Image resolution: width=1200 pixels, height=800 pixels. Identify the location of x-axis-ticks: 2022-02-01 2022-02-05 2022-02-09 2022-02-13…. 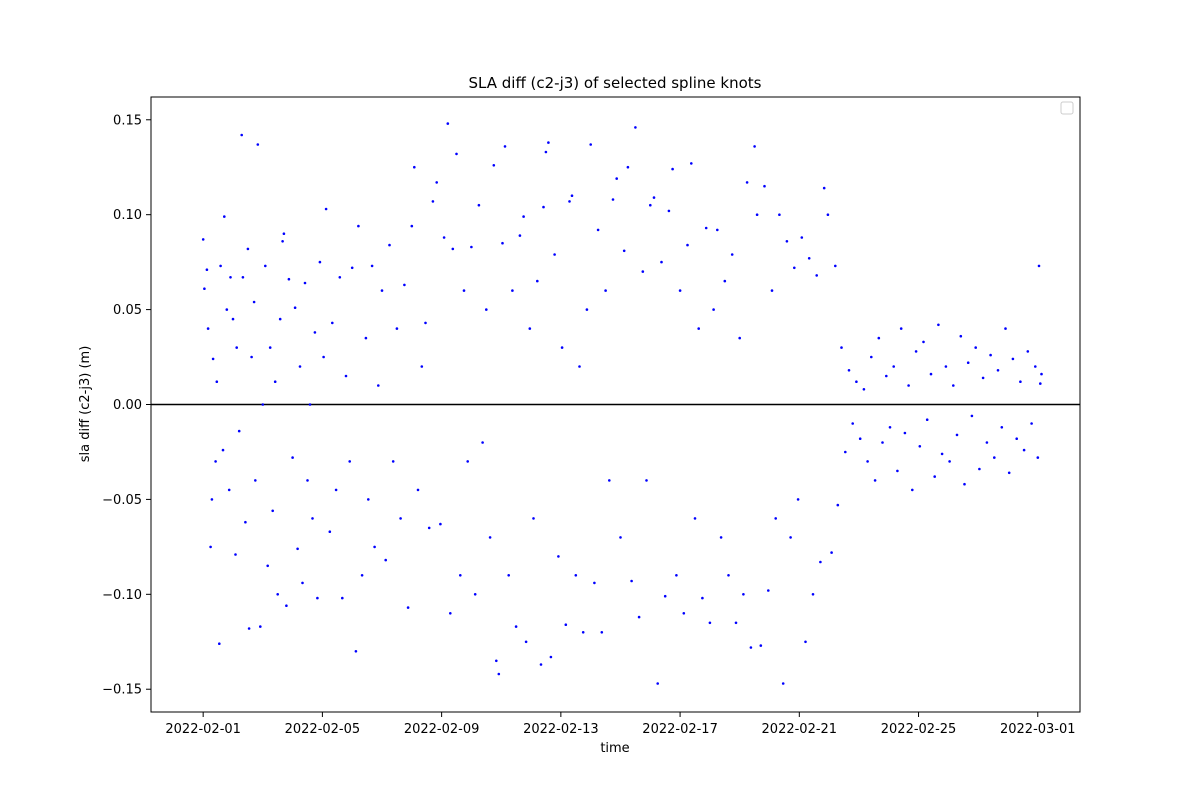
(620, 724).